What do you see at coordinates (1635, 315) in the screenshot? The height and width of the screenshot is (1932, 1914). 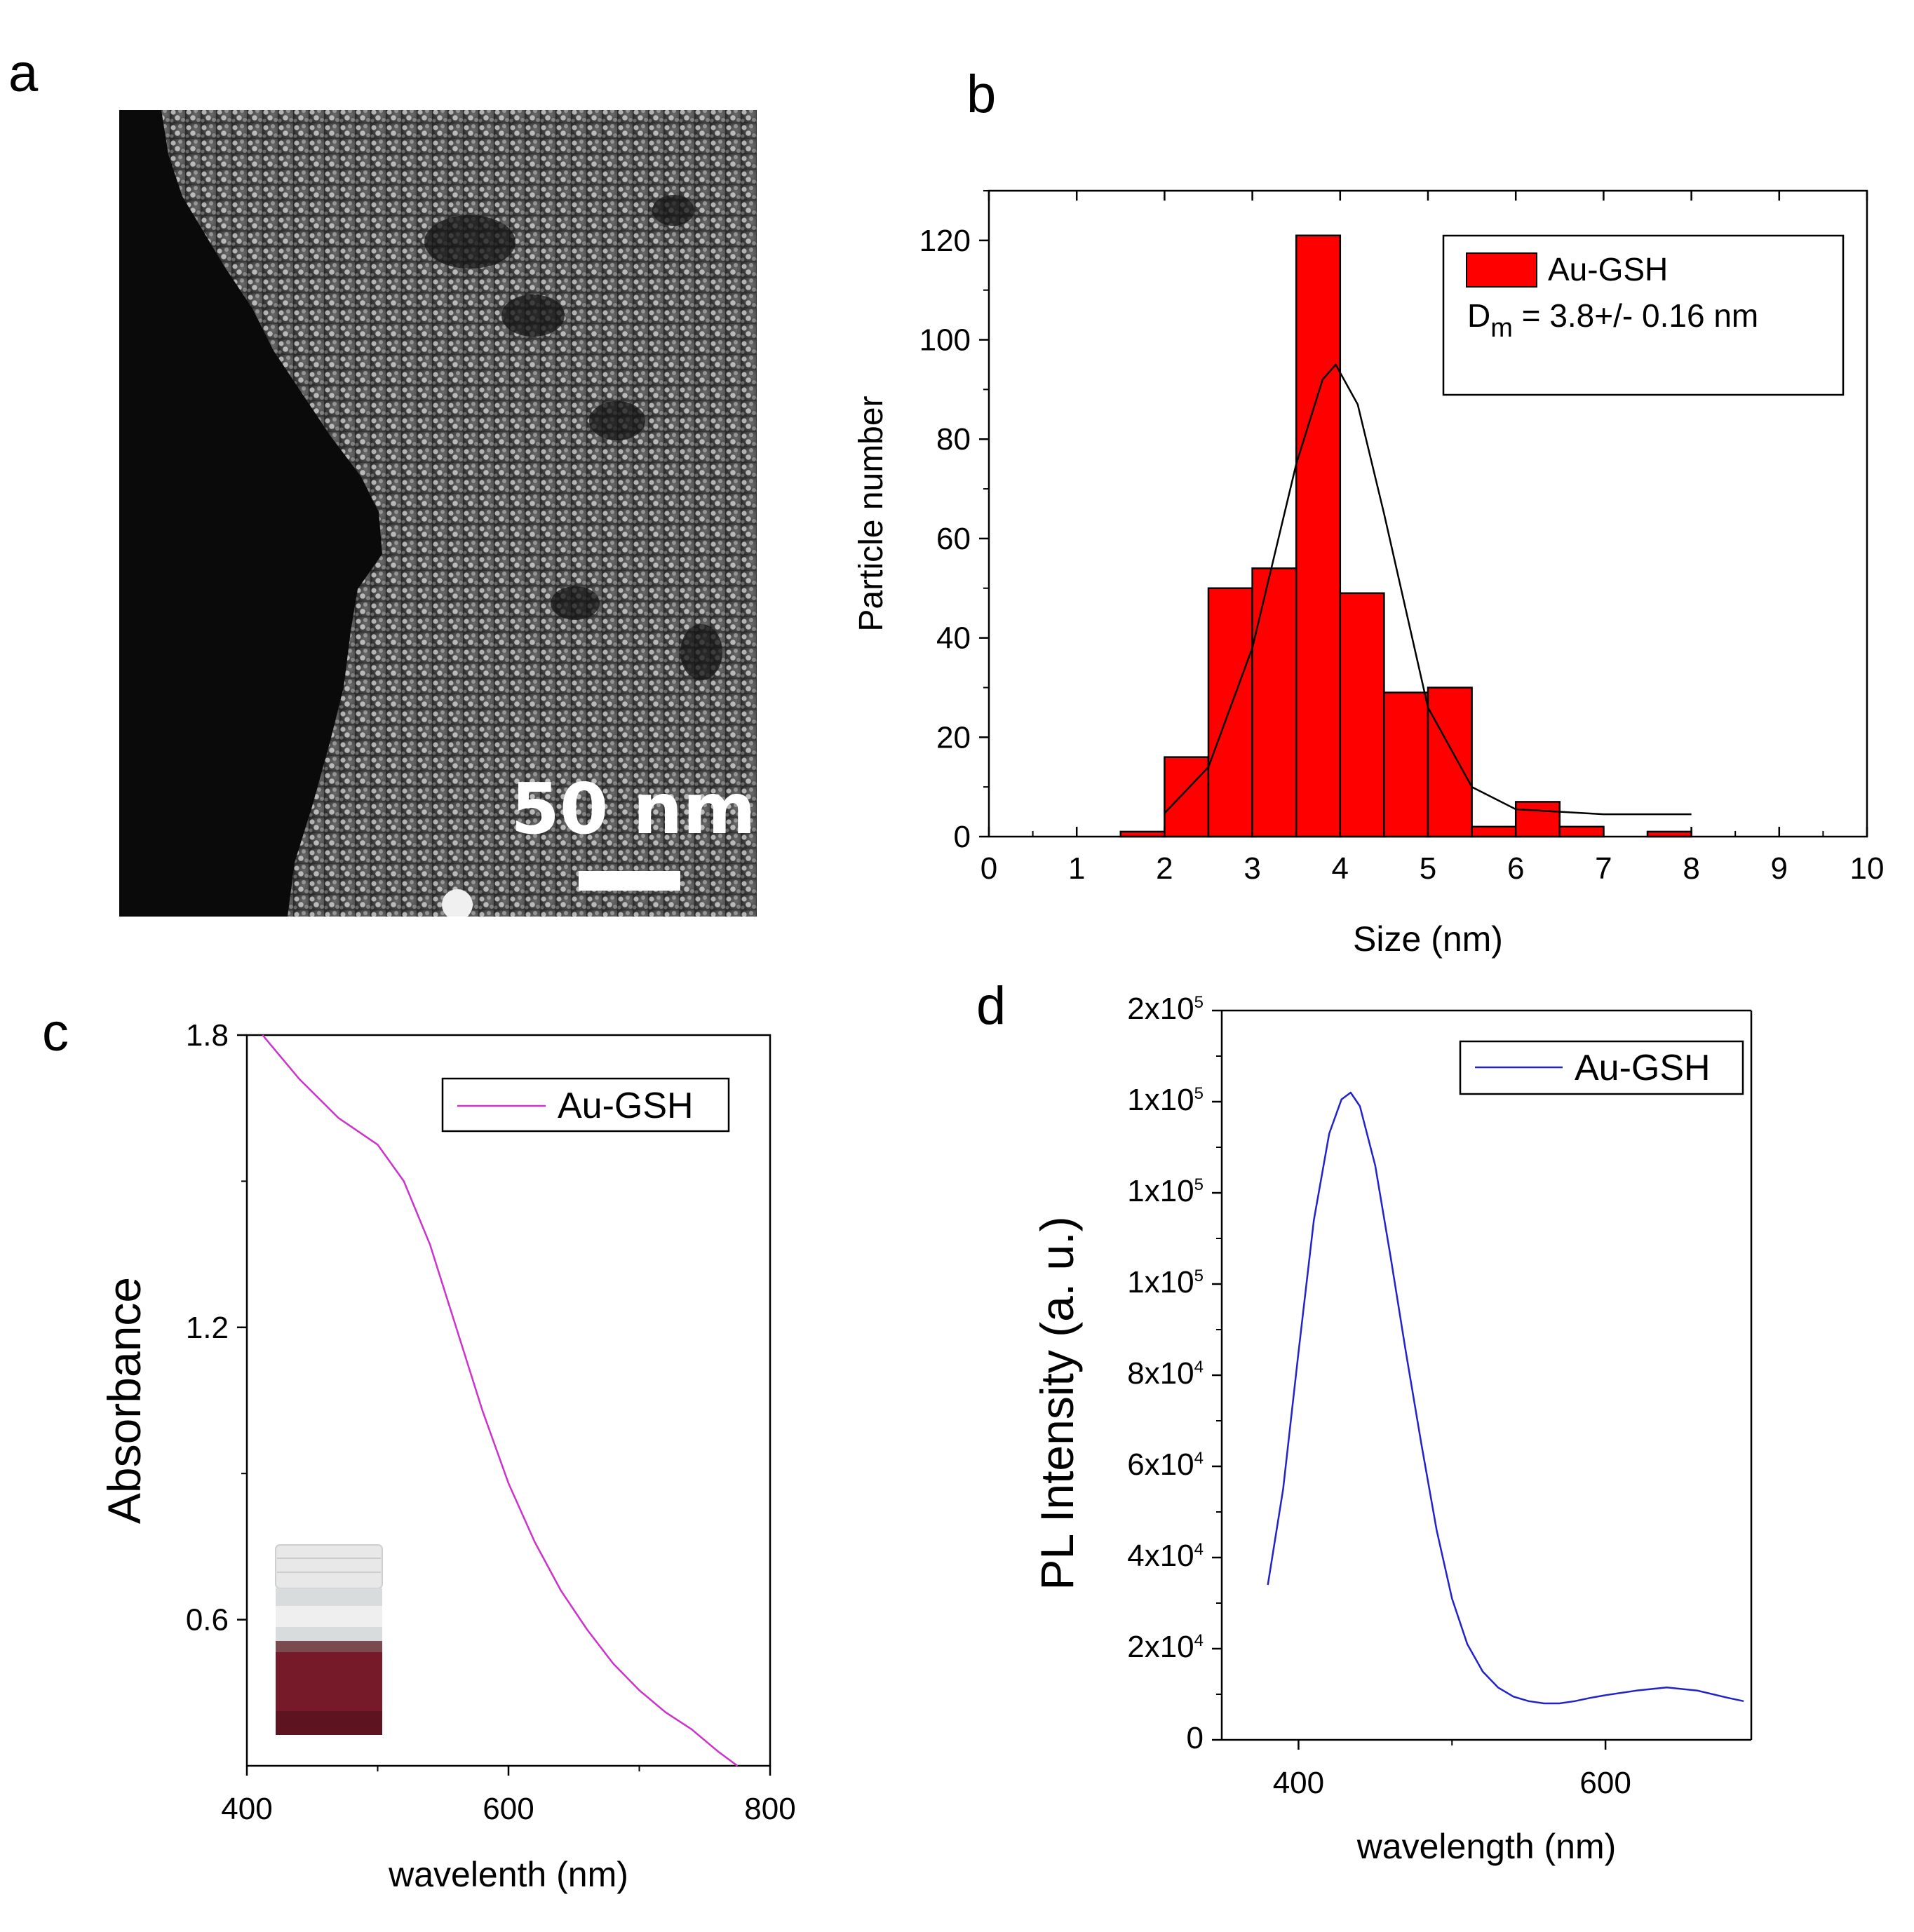 I see `legend-note-value: = 3.8+/- 0.16 nm` at bounding box center [1635, 315].